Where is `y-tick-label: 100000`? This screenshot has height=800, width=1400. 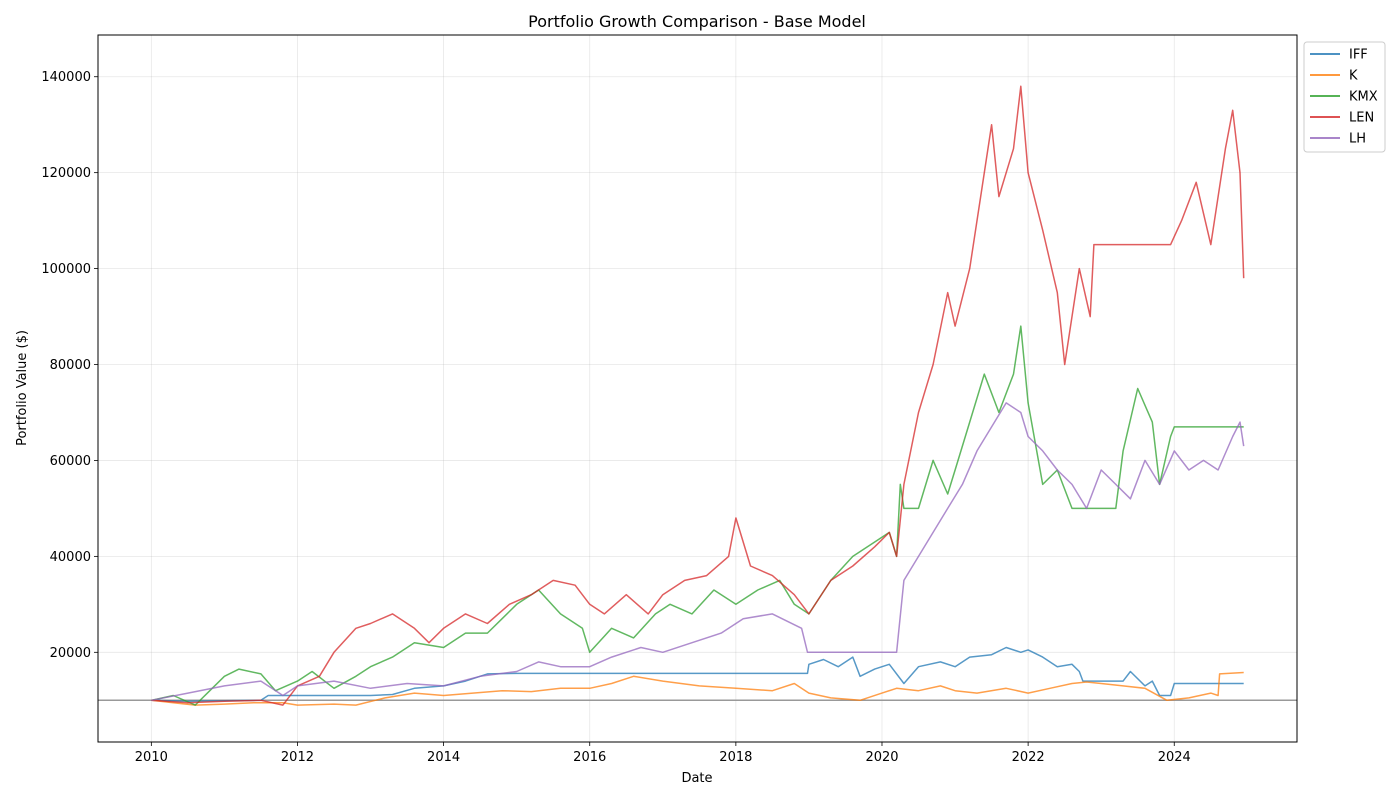
y-tick-label: 100000 is located at coordinates (66, 269).